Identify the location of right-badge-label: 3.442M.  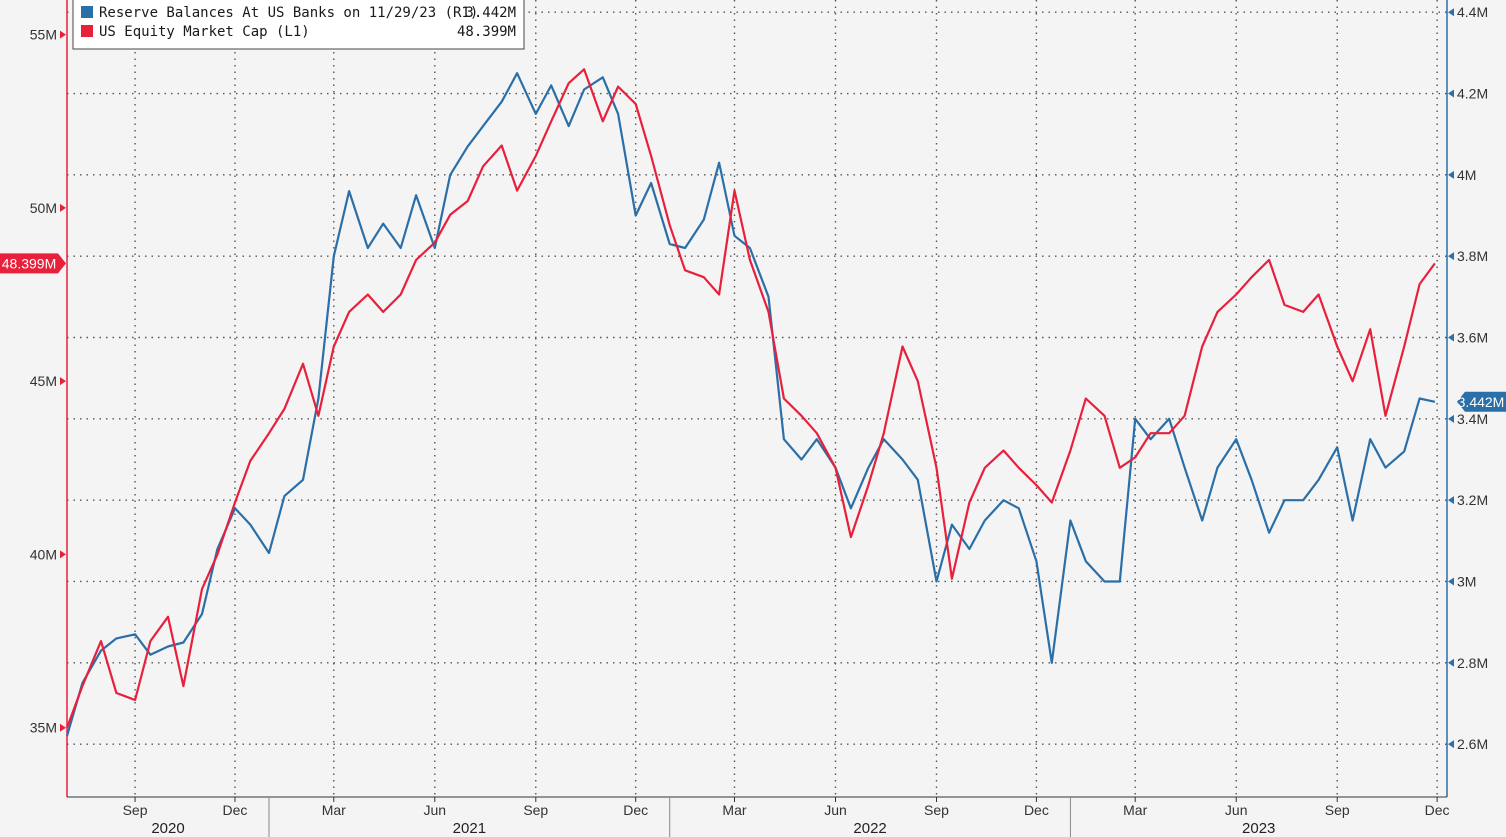
(1481, 402).